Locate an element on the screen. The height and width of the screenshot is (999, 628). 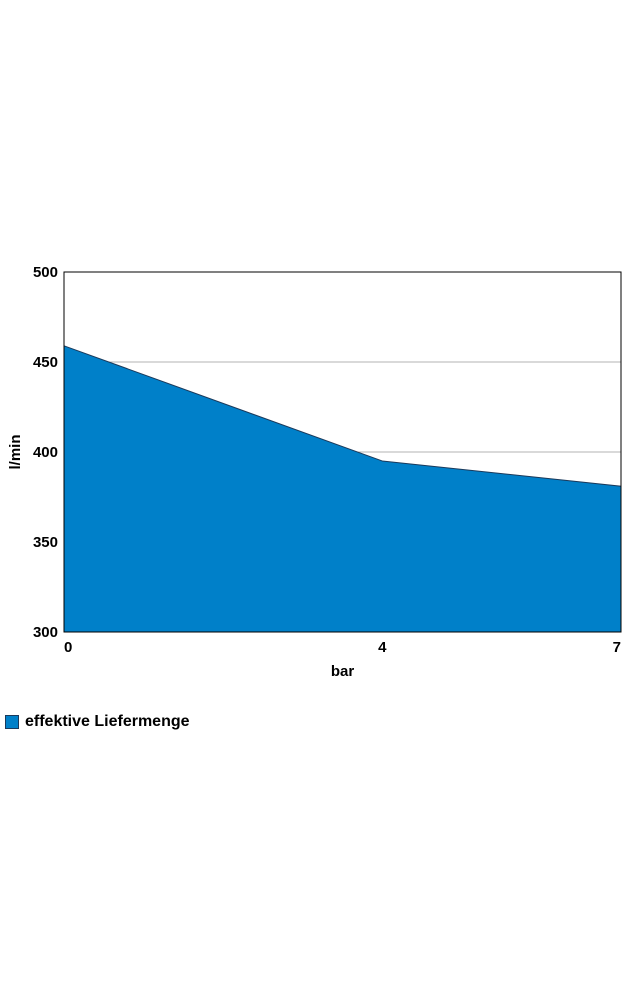
y-tick-label: 450 is located at coordinates (45, 362).